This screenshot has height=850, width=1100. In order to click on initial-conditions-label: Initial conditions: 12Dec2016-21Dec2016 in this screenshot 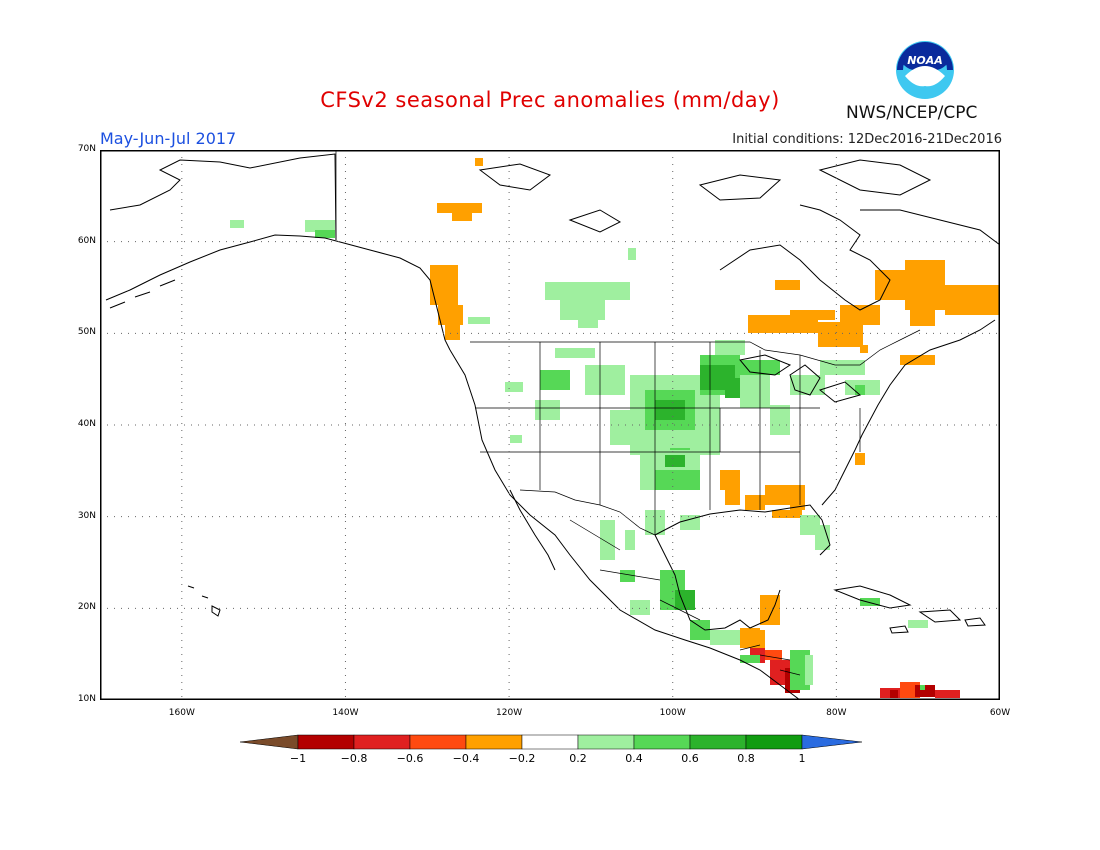, I will do `click(867, 139)`.